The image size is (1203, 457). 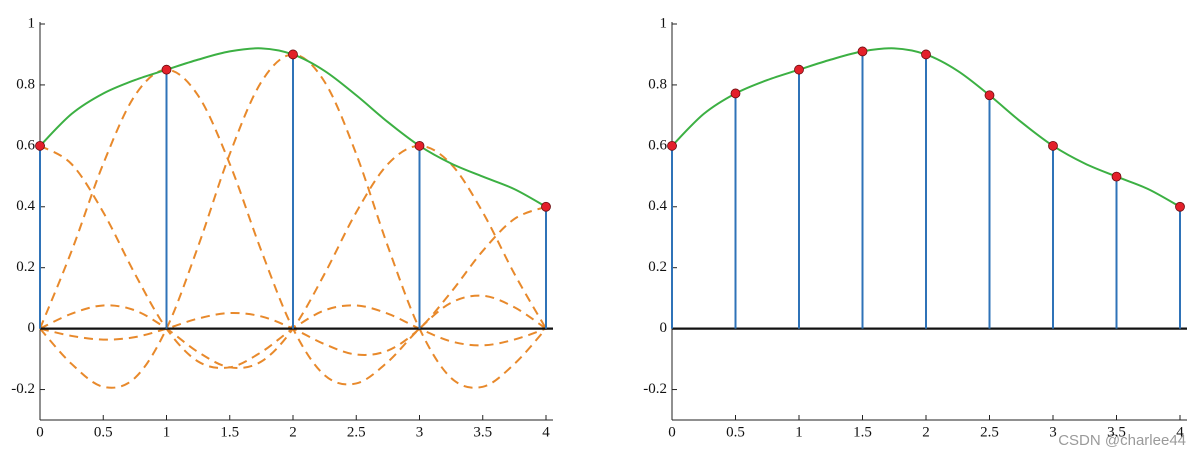 I want to click on watermark: CSDN @charlee44, so click(x=1122, y=440).